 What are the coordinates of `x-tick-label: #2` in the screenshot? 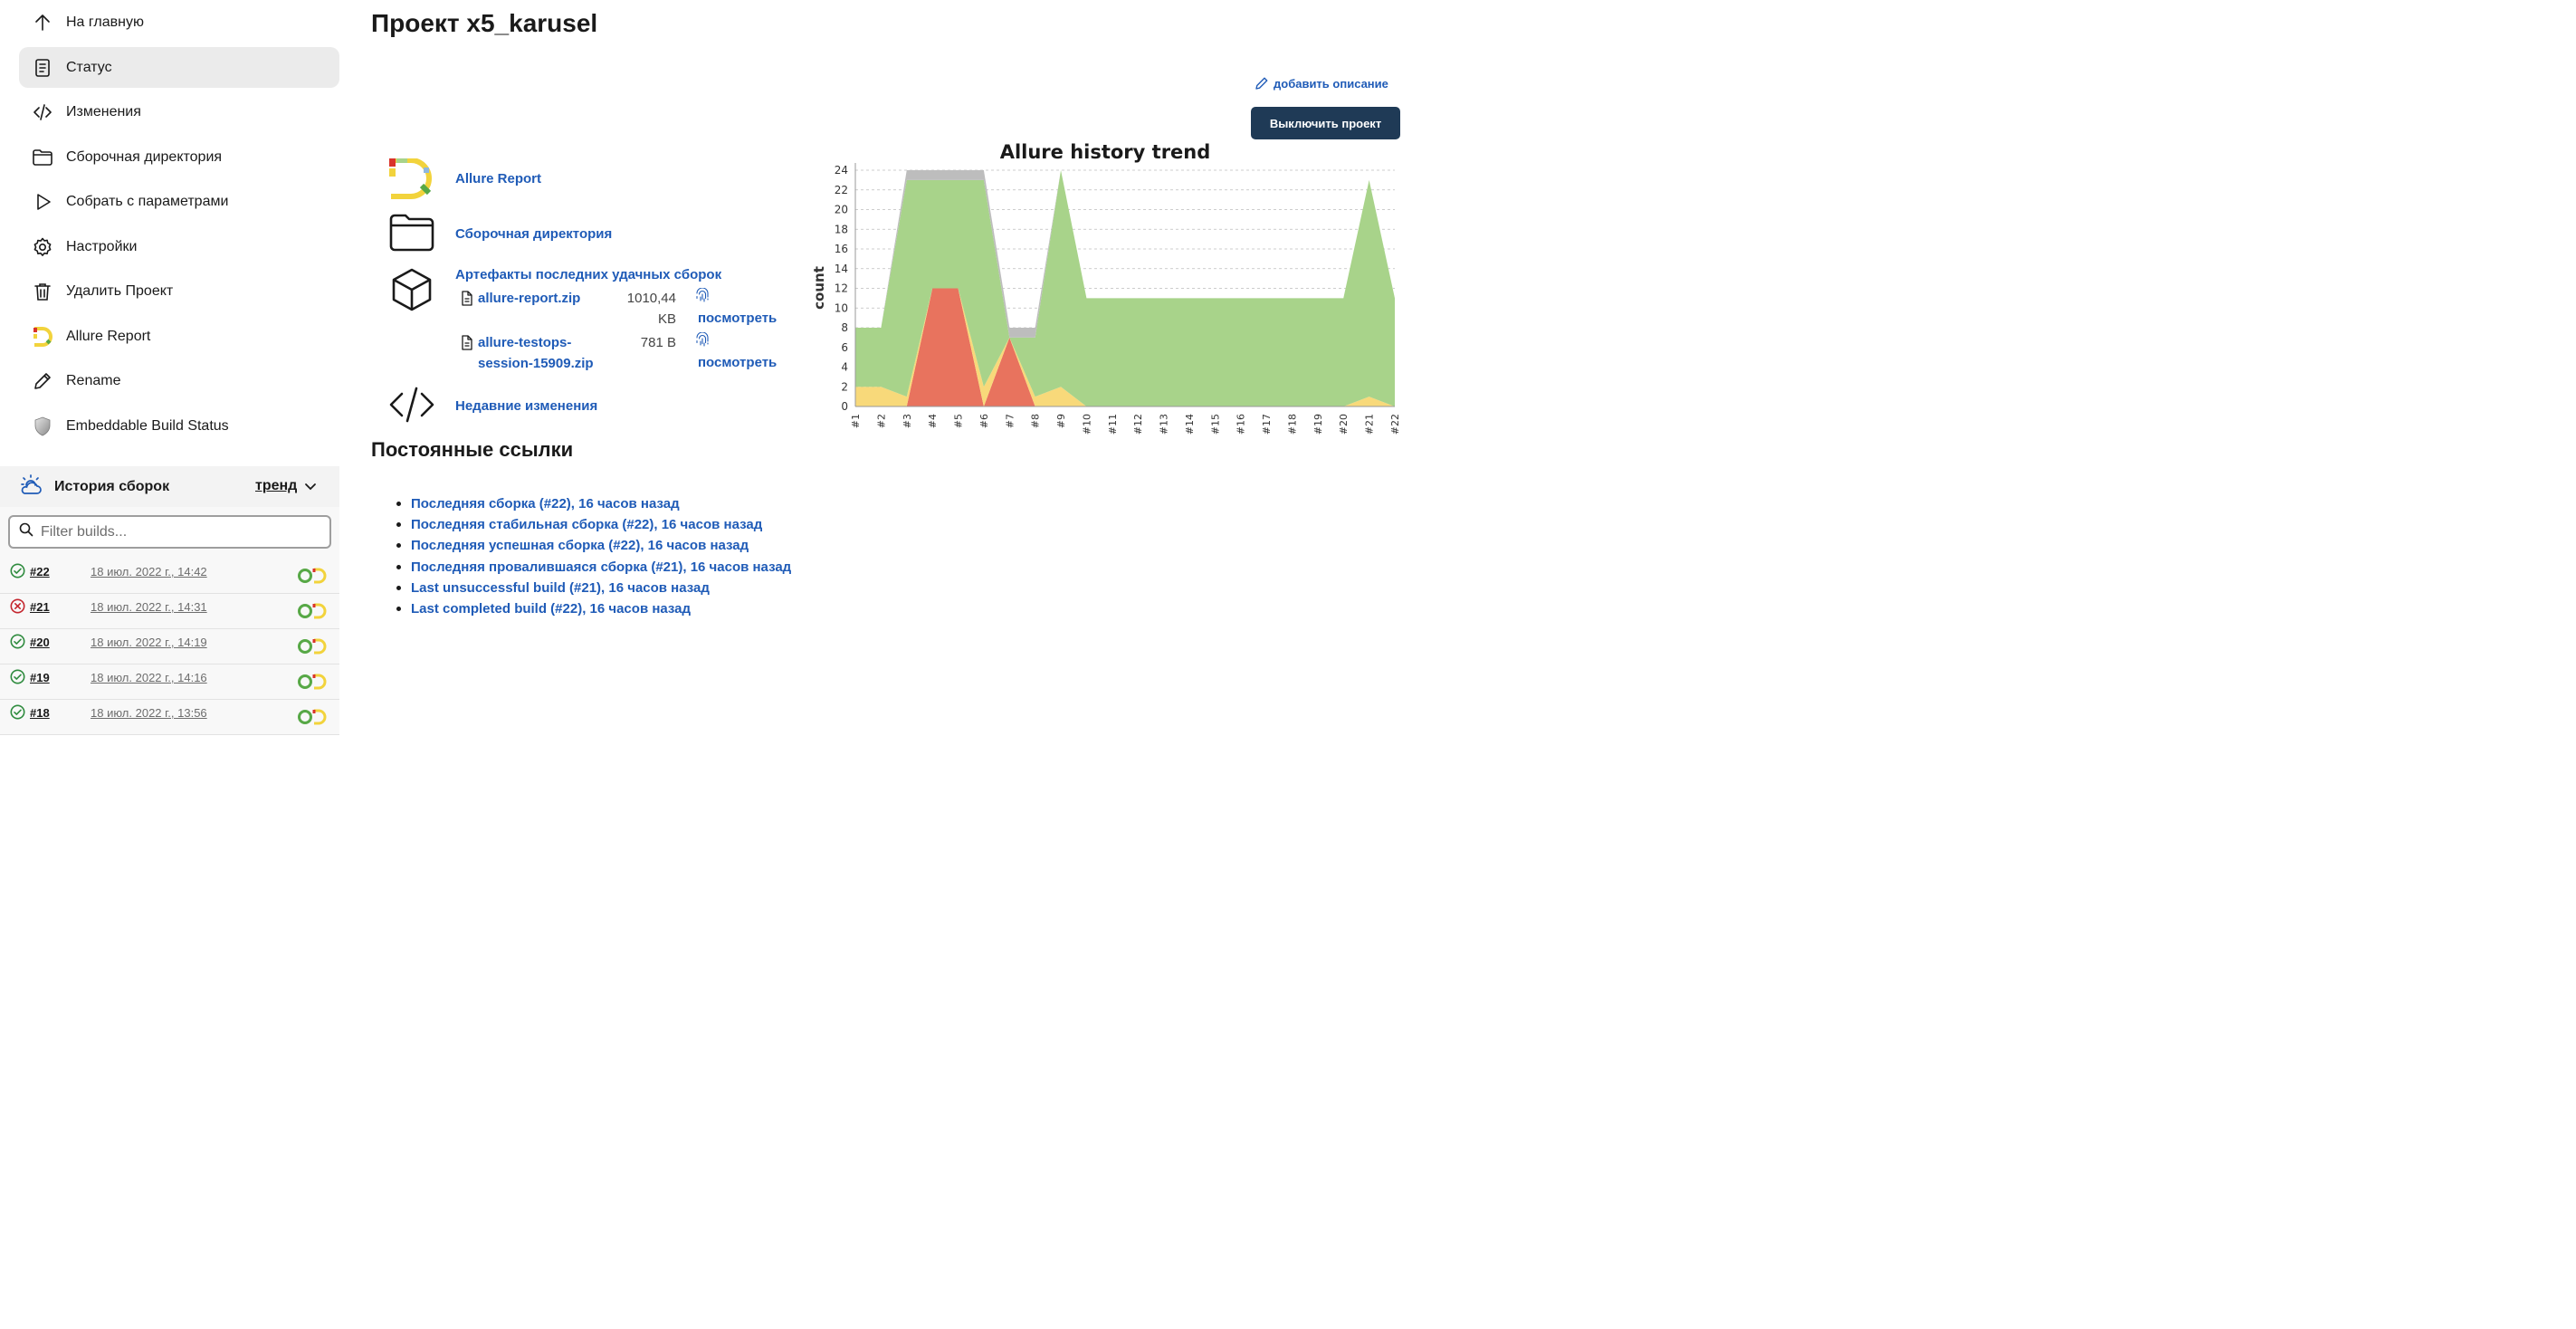 It's located at (881, 421).